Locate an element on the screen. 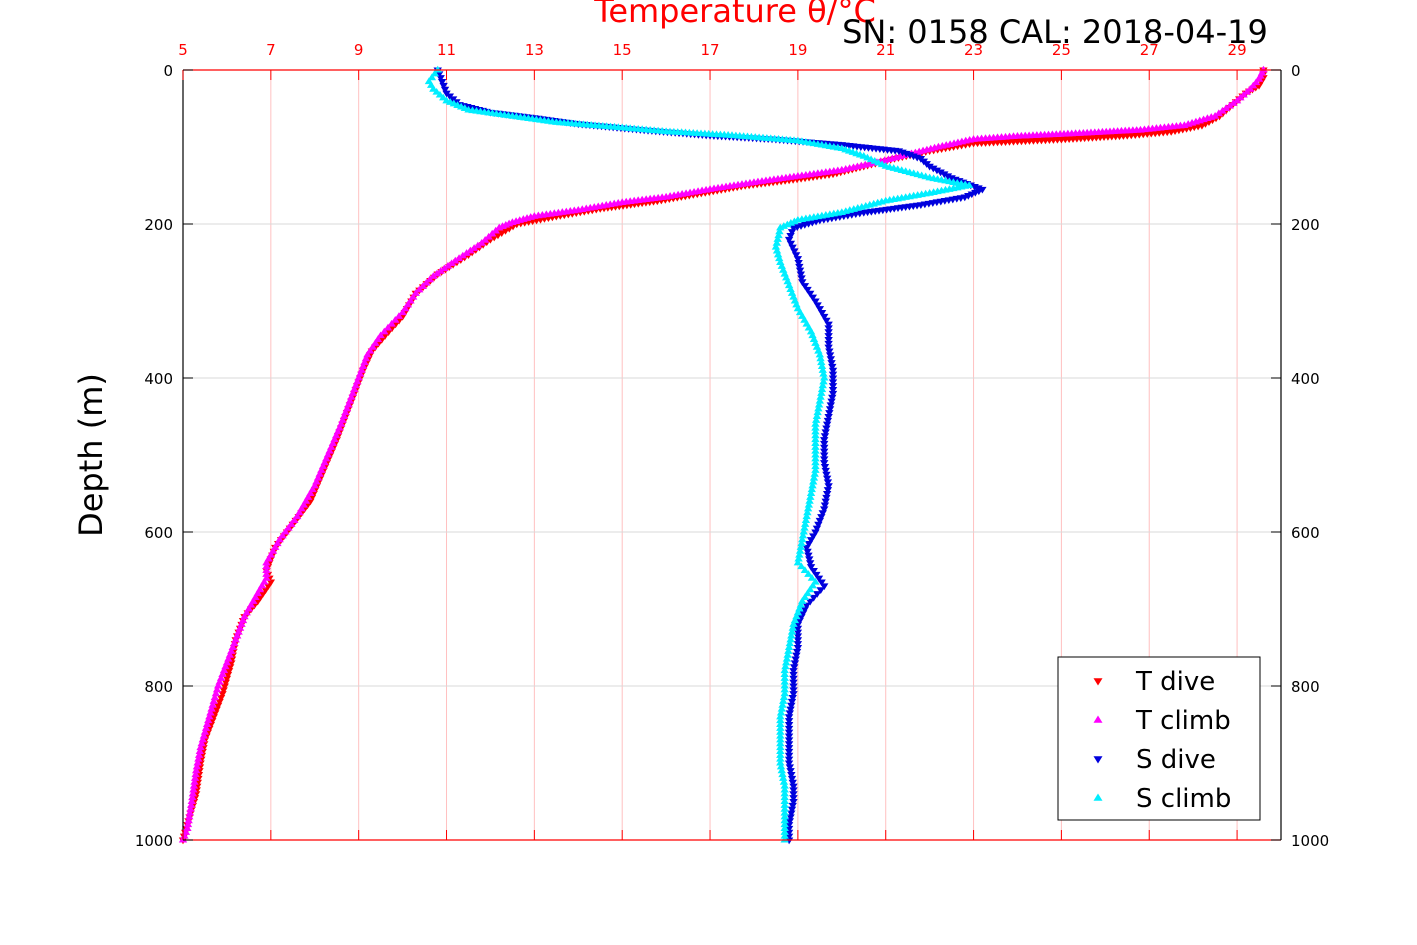 This screenshot has height=945, width=1417. y-tick-label-right: 1000 is located at coordinates (1310, 841).